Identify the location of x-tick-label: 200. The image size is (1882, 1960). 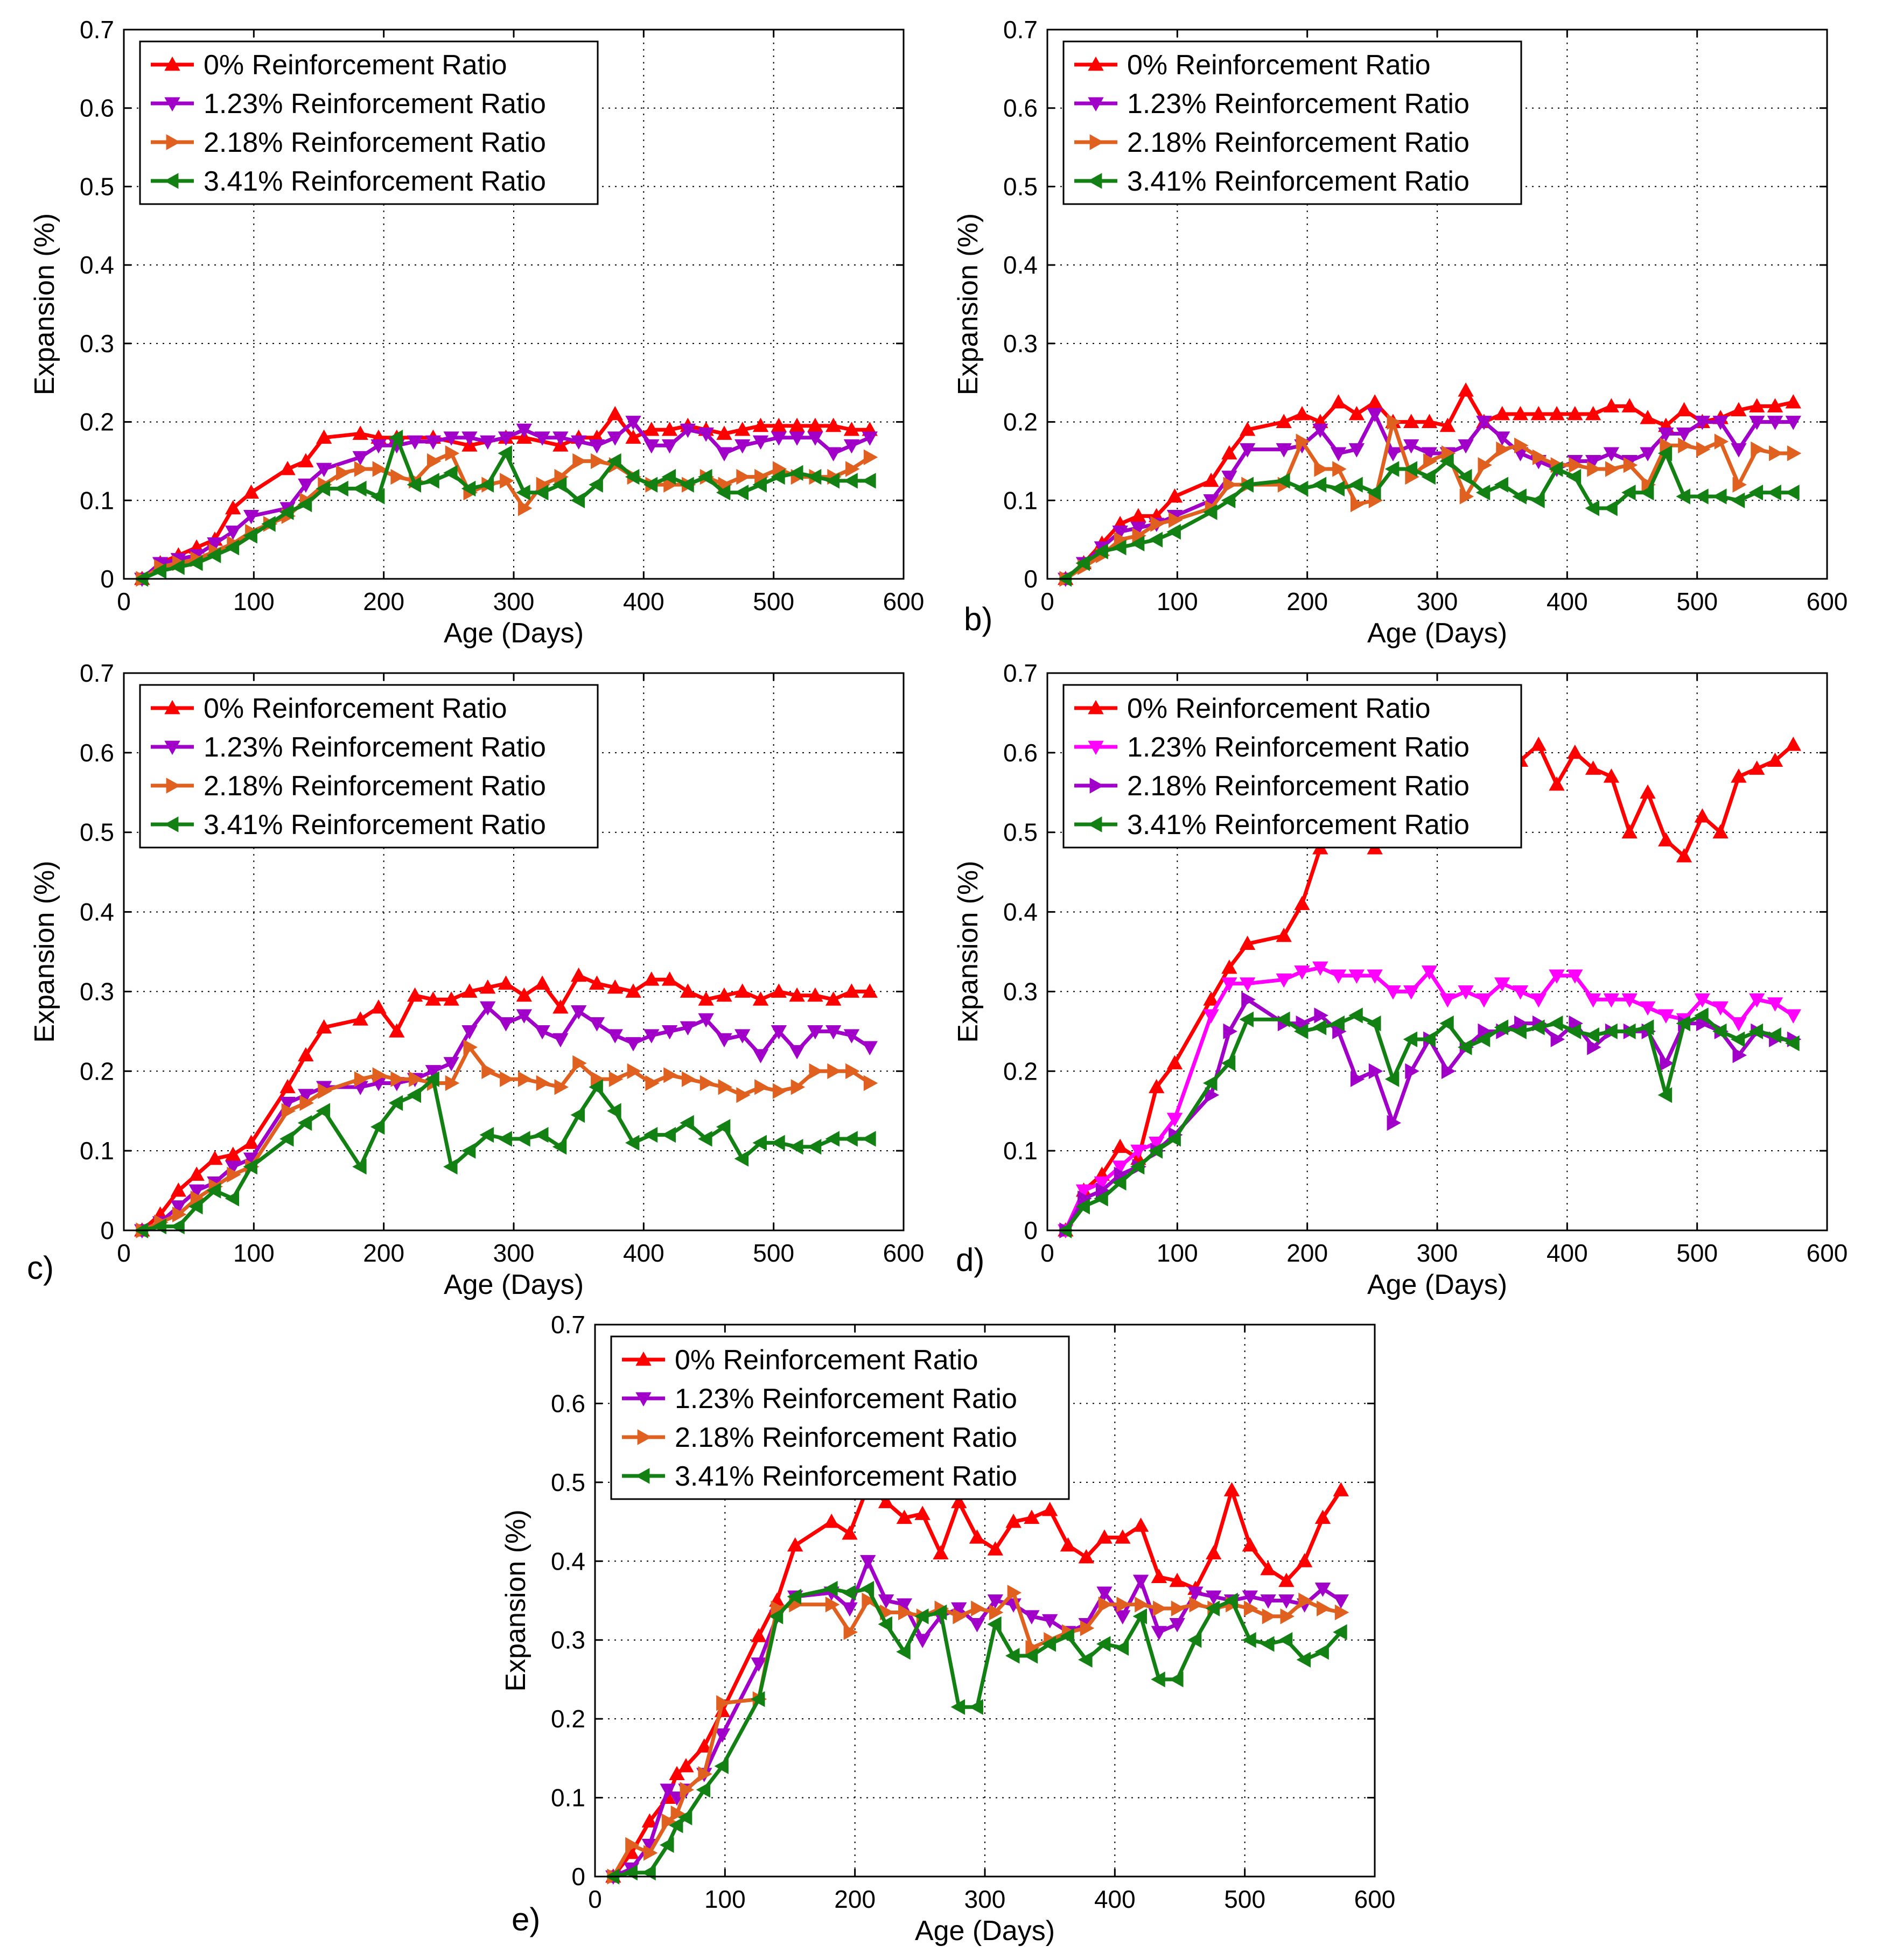
(1307, 1253).